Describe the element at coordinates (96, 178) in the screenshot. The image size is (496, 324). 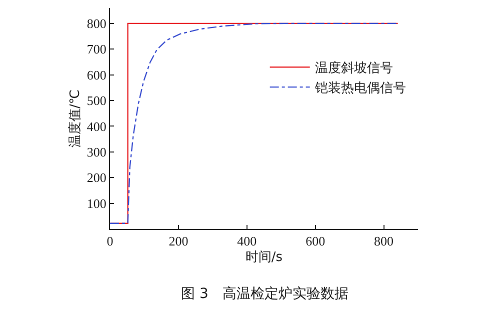
I see `y-tick-label: 200` at that location.